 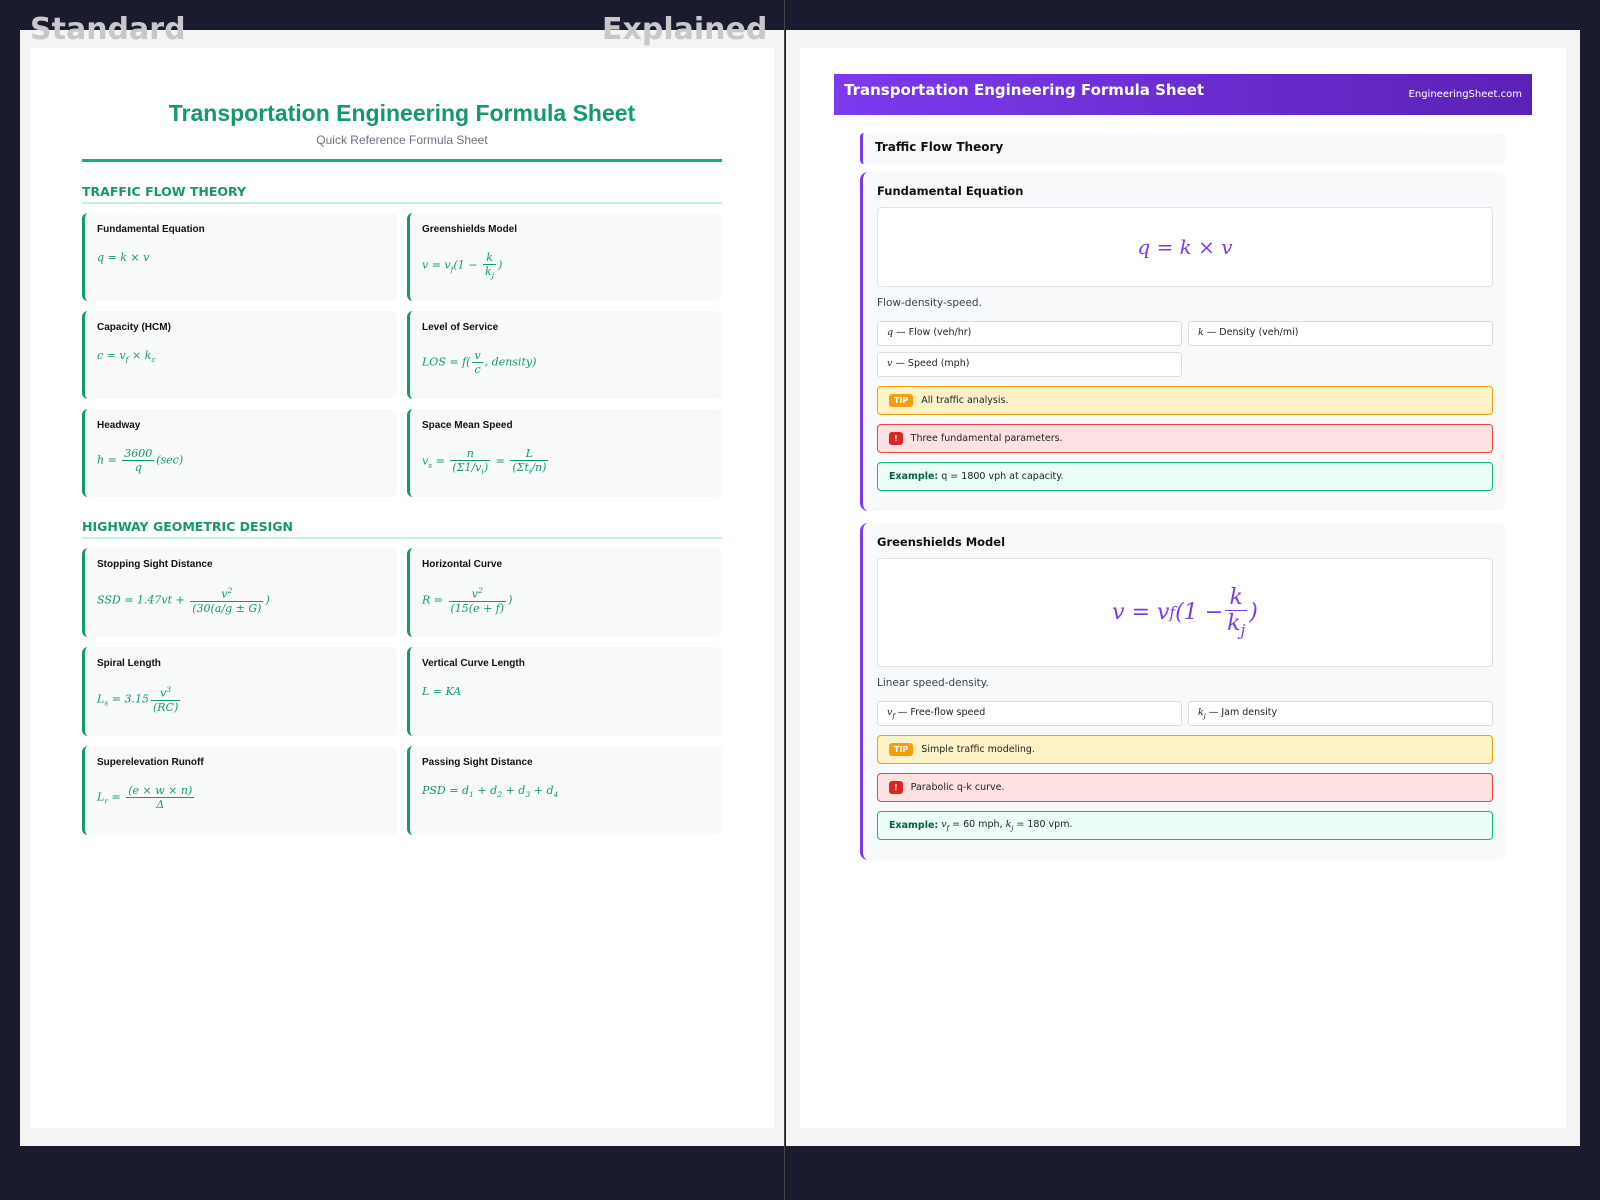 I want to click on formula: v = vf(1 − k kj), so click(x=566, y=265).